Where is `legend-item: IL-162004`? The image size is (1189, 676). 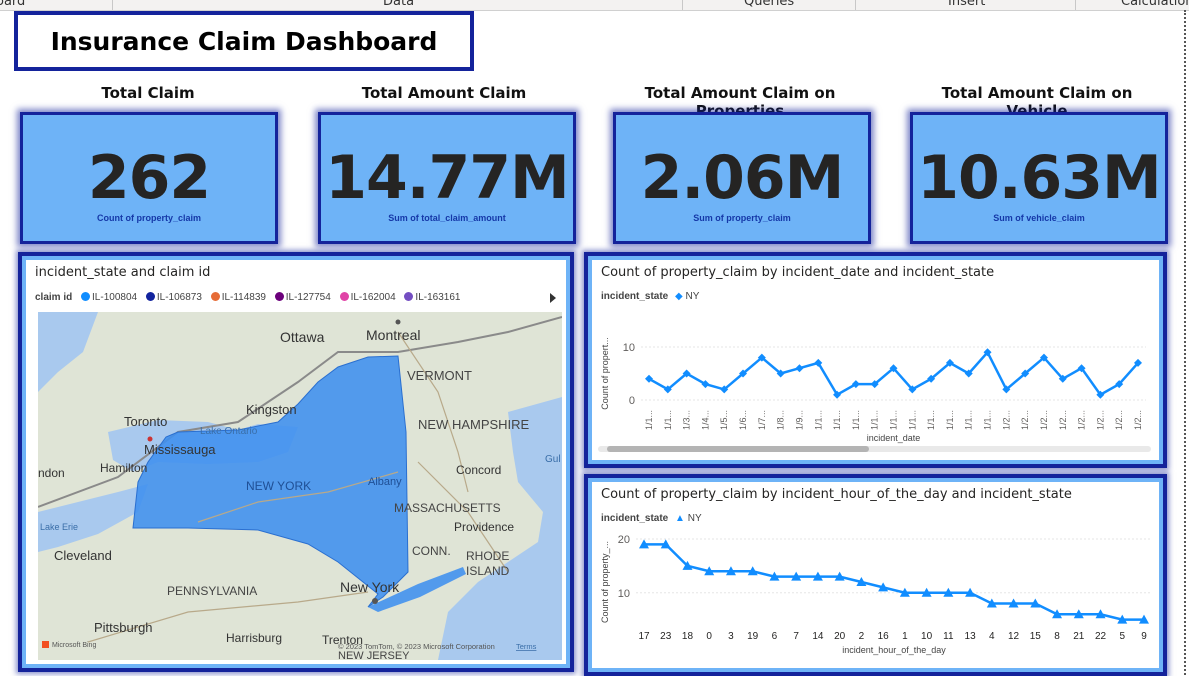
legend-item: IL-162004 is located at coordinates (373, 297).